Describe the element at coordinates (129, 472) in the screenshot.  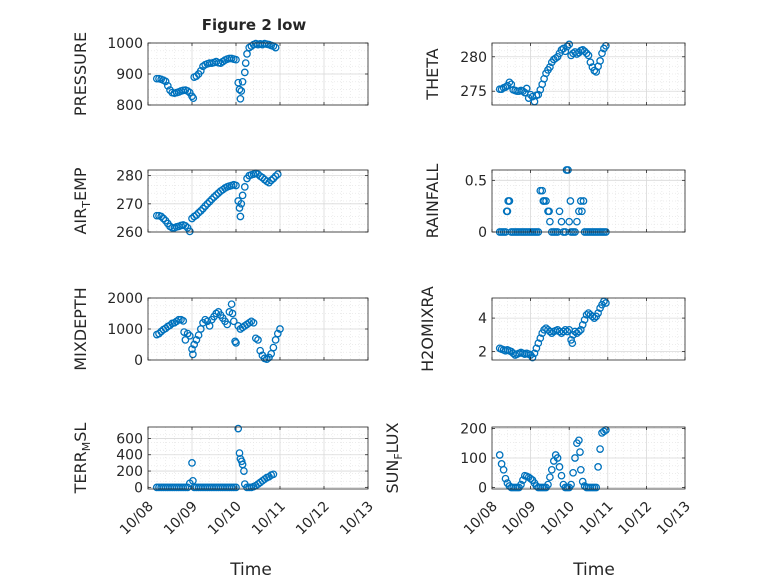
I see `y-tick-label: 200` at that location.